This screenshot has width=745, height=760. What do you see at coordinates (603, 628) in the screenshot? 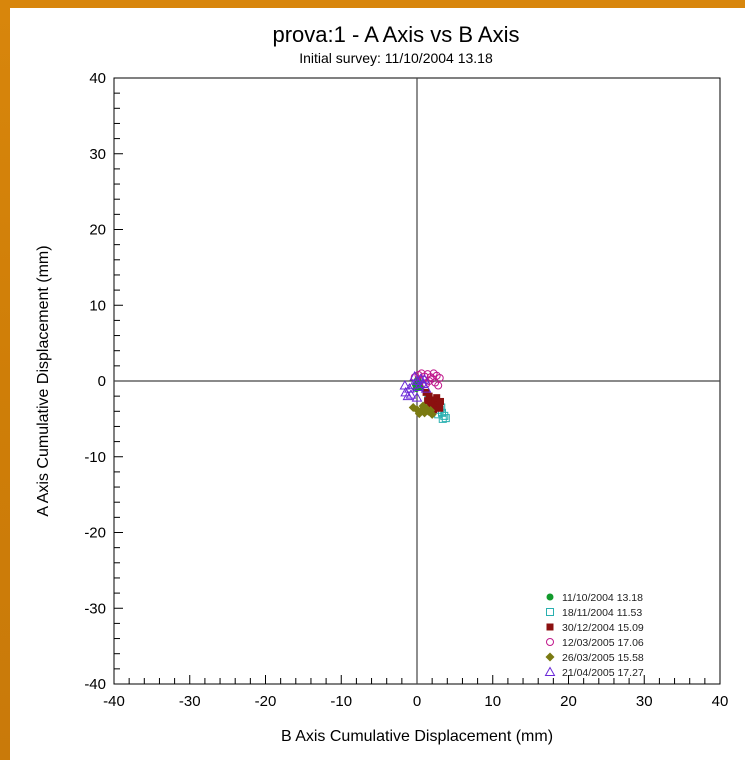
I see `legend-label: 30/12/2004 15.09` at bounding box center [603, 628].